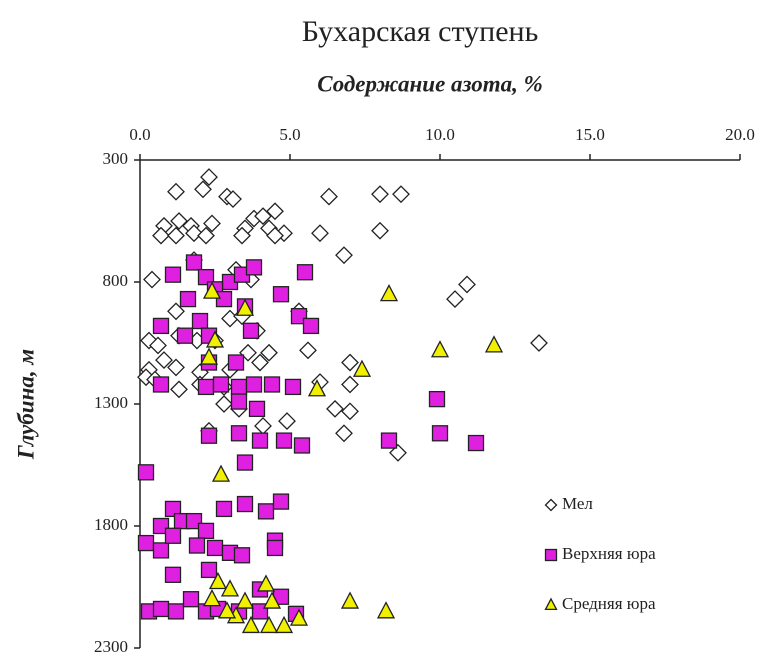 The width and height of the screenshot is (760, 658). Describe the element at coordinates (139, 134) in the screenshot. I see `x-tick-label: 0.0` at that location.